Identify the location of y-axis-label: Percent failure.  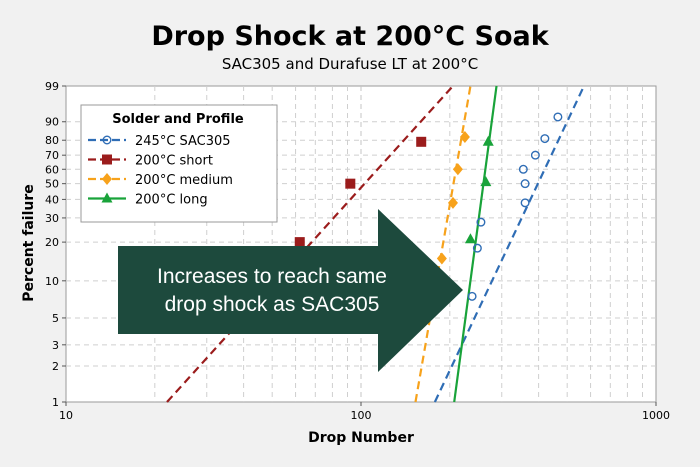
(29, 243).